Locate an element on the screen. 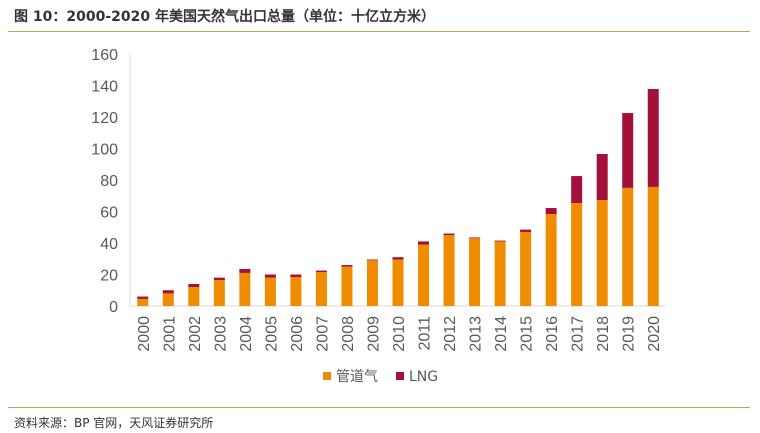 The width and height of the screenshot is (760, 433). y-tick-label: 120 is located at coordinates (104, 118).